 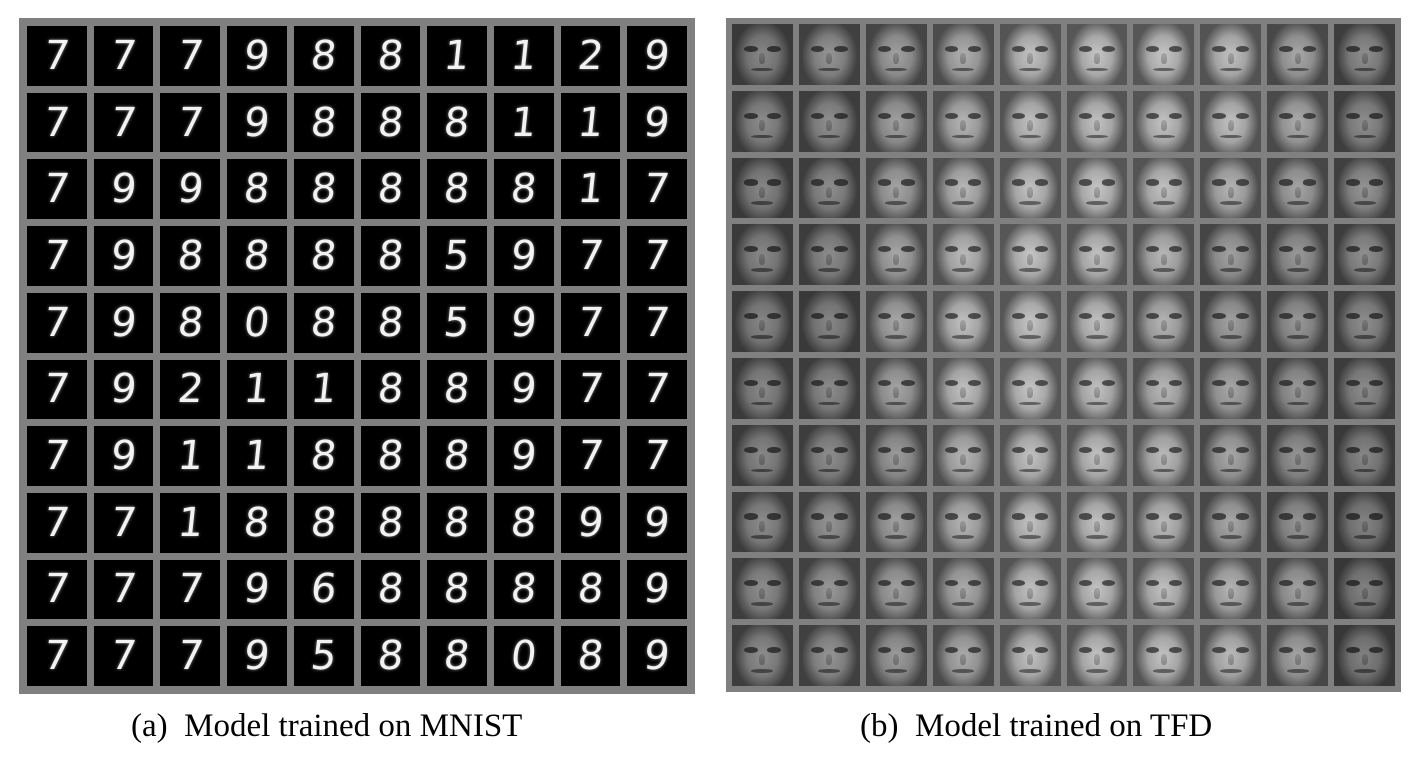 I want to click on mnist-digit-glyph: 9, so click(x=257, y=589).